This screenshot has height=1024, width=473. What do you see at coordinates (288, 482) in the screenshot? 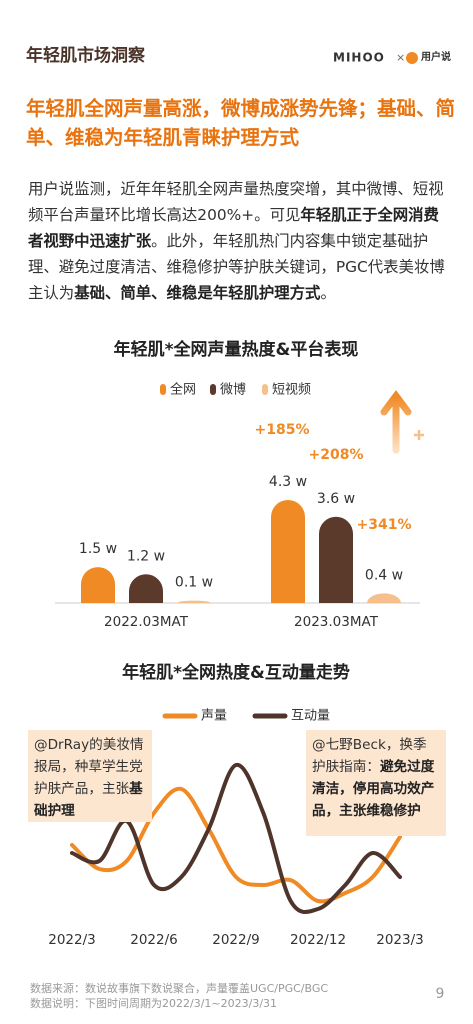
I see `value-label: 4.3 w` at bounding box center [288, 482].